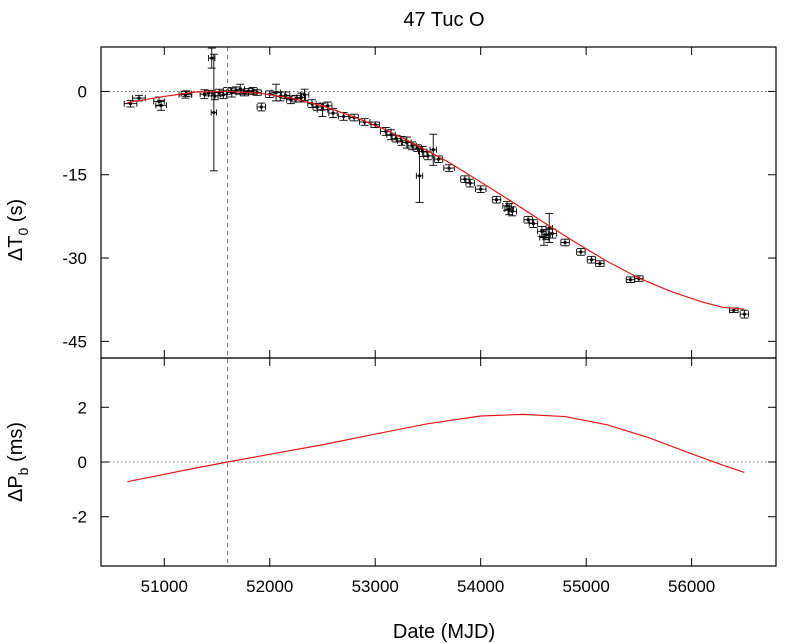  What do you see at coordinates (79, 517) in the screenshot?
I see `bottom-y-tick-label: -2` at bounding box center [79, 517].